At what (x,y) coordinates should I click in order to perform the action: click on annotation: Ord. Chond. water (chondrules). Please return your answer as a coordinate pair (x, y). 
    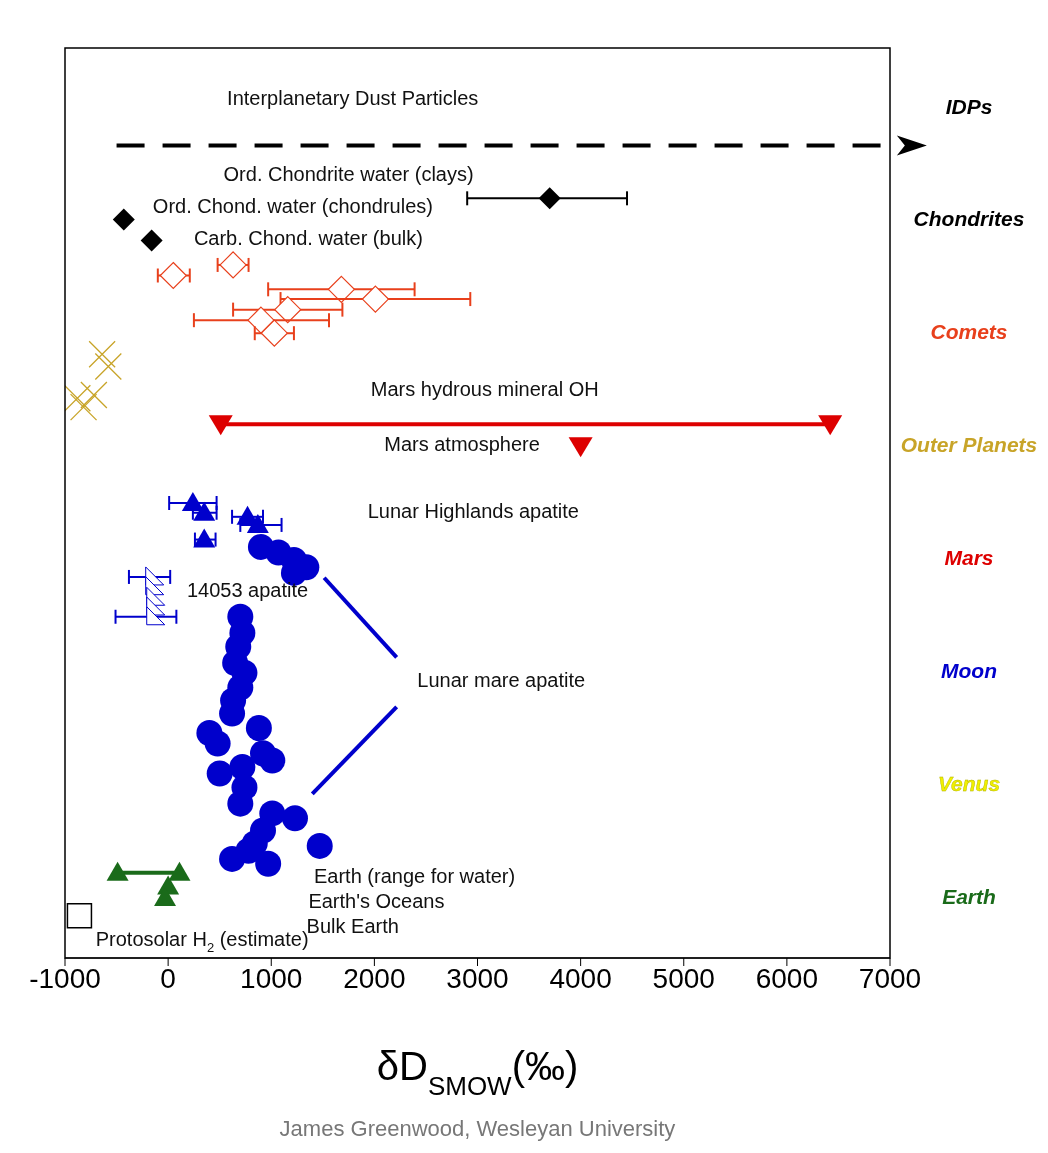
    Looking at the image, I should click on (292, 206).